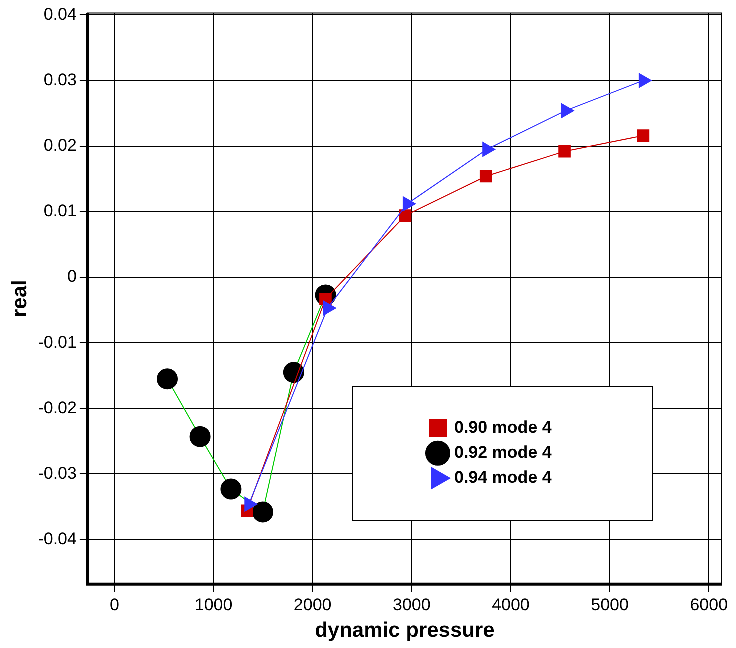  Describe the element at coordinates (20, 299) in the screenshot. I see `y-axis-title: real` at that location.